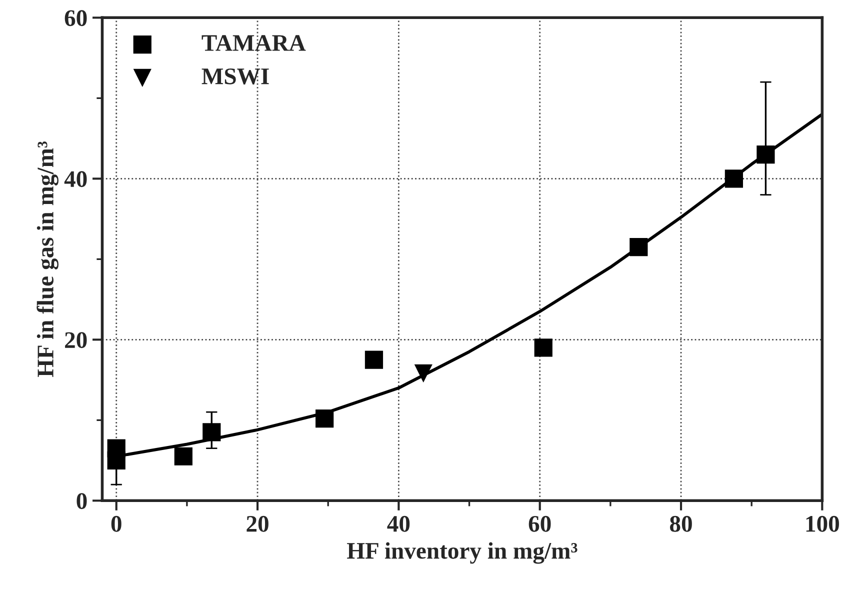  Describe the element at coordinates (539, 524) in the screenshot. I see `x-tick-label: 60` at that location.